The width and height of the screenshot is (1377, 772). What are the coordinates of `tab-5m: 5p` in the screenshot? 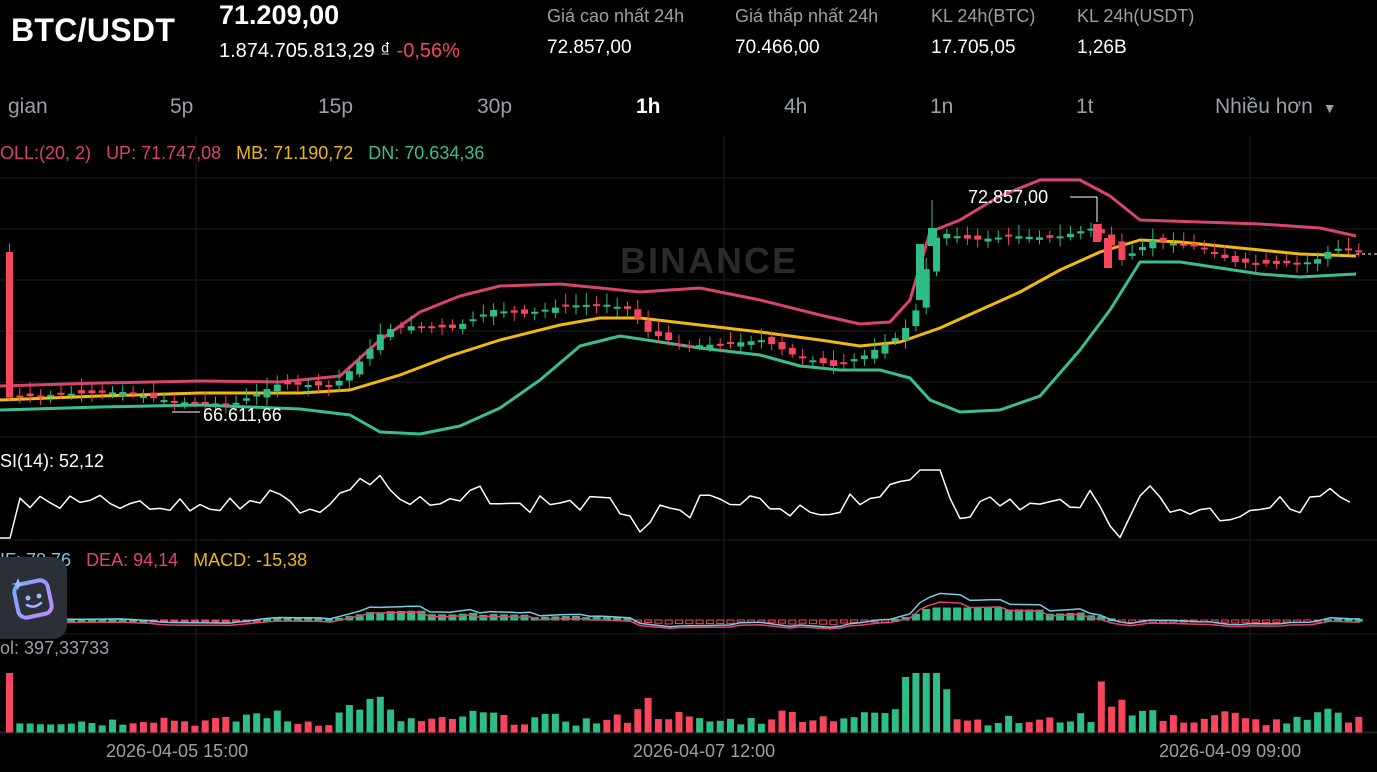 It's located at (182, 106).